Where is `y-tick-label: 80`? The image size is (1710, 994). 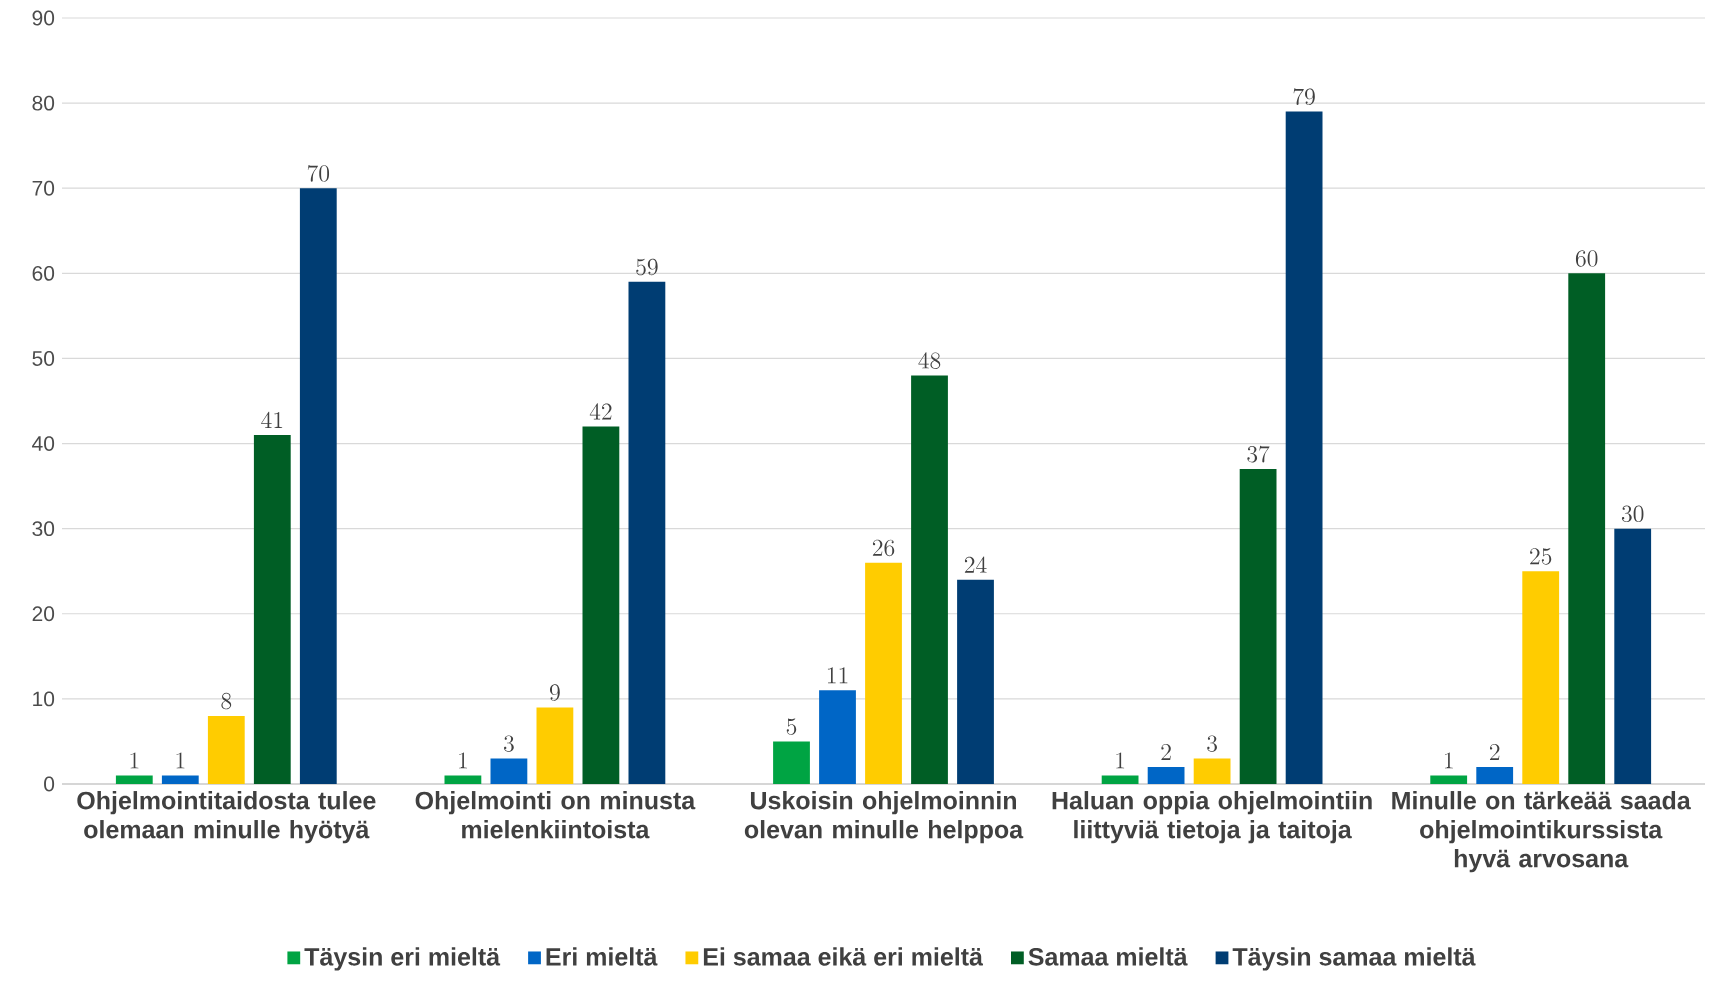 y-tick-label: 80 is located at coordinates (43, 103).